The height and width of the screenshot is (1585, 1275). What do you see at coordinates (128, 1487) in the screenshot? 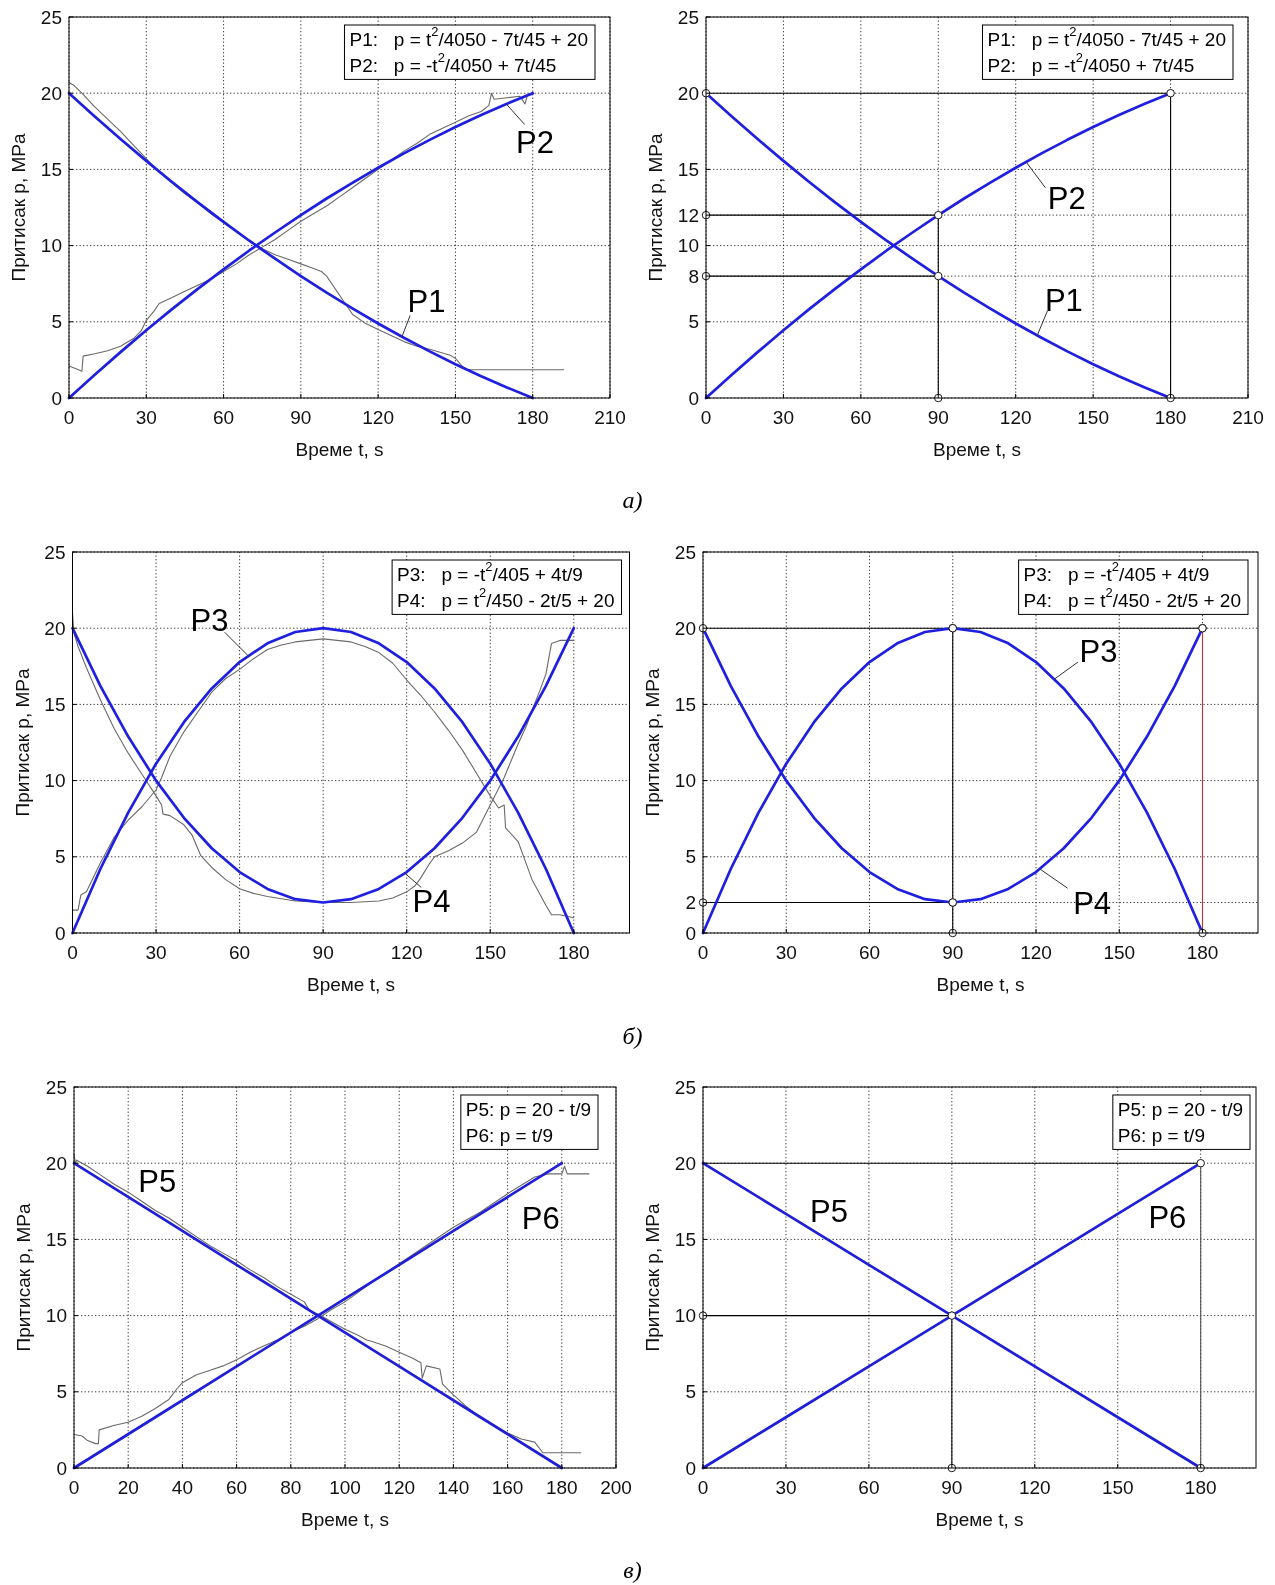
I see `x-tick-label: 20` at bounding box center [128, 1487].